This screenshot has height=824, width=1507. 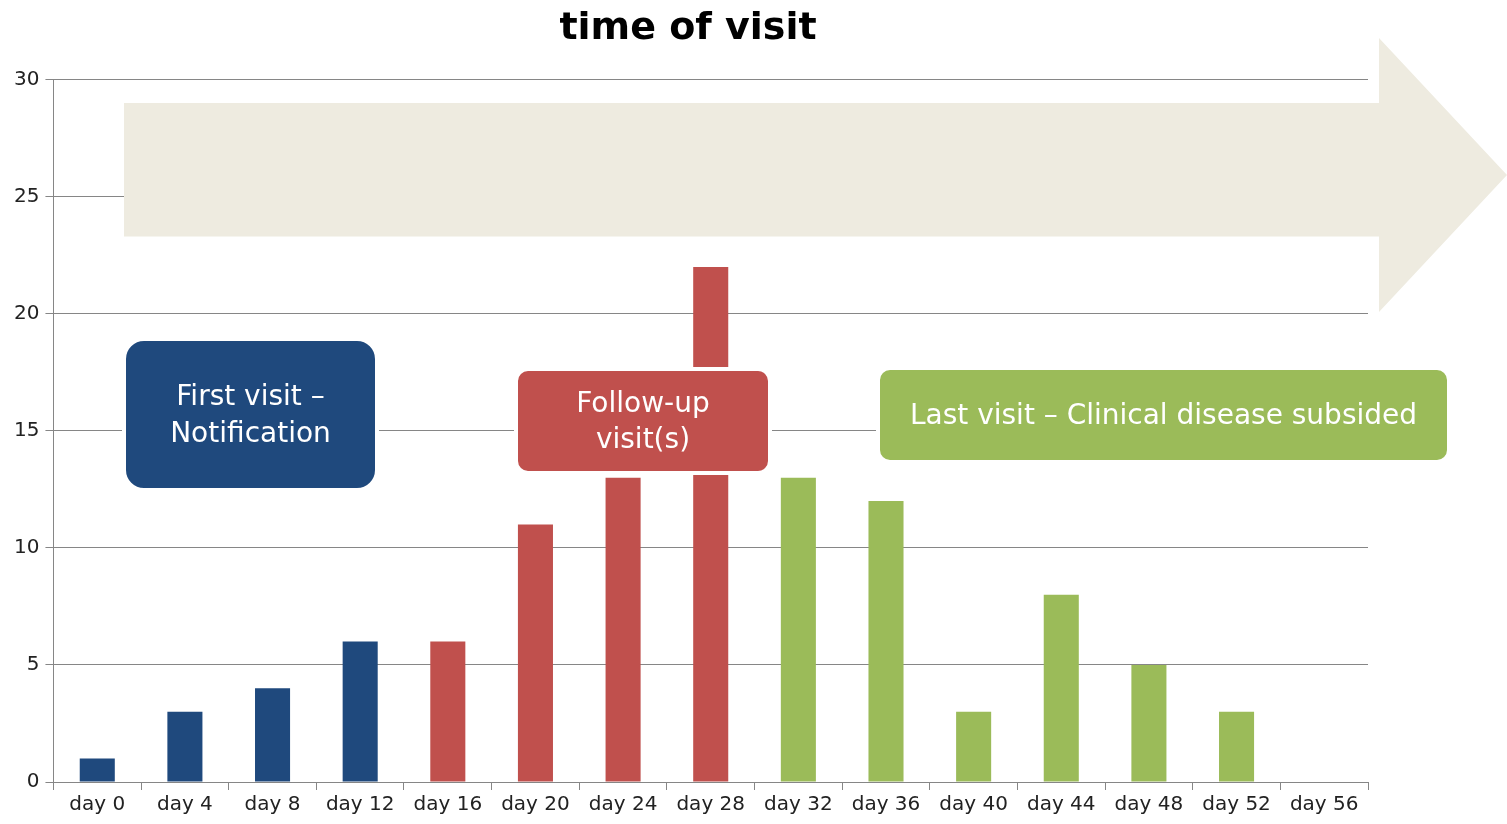 What do you see at coordinates (360, 803) in the screenshot?
I see `x-tick-label: day 12` at bounding box center [360, 803].